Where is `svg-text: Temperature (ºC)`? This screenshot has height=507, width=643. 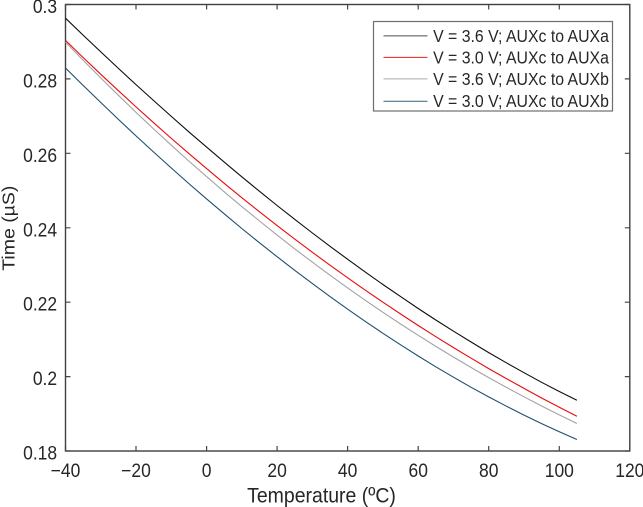
svg-text: Temperature (ºC) is located at coordinates (321, 495).